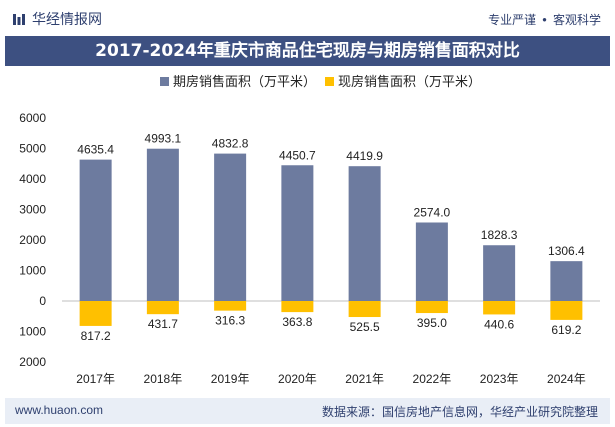 This screenshot has width=615, height=427. I want to click on x-tick-label: 2019年, so click(230, 379).